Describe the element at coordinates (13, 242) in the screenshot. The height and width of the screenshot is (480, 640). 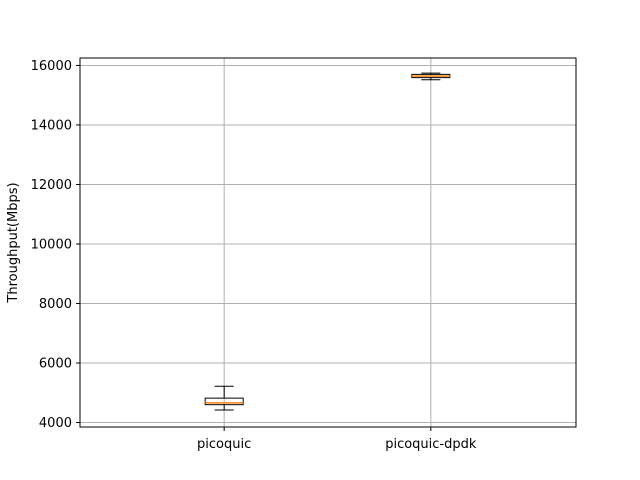
I see `y-axis-label: Throughput(Mbps)` at that location.